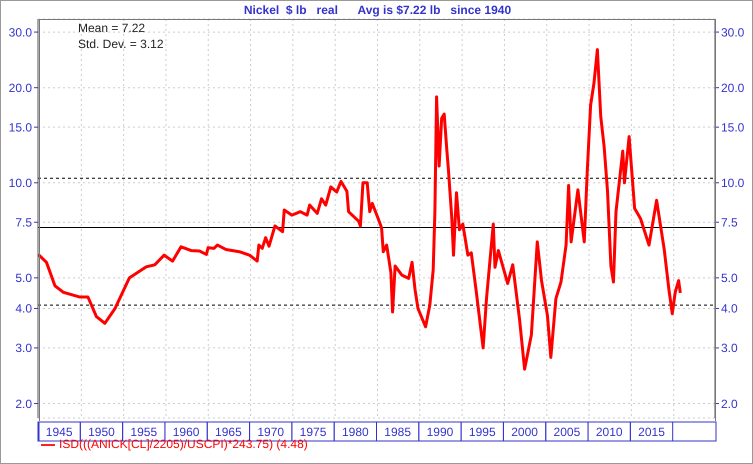 Image resolution: width=753 pixels, height=464 pixels. I want to click on x-tick-label: 1995, so click(482, 432).